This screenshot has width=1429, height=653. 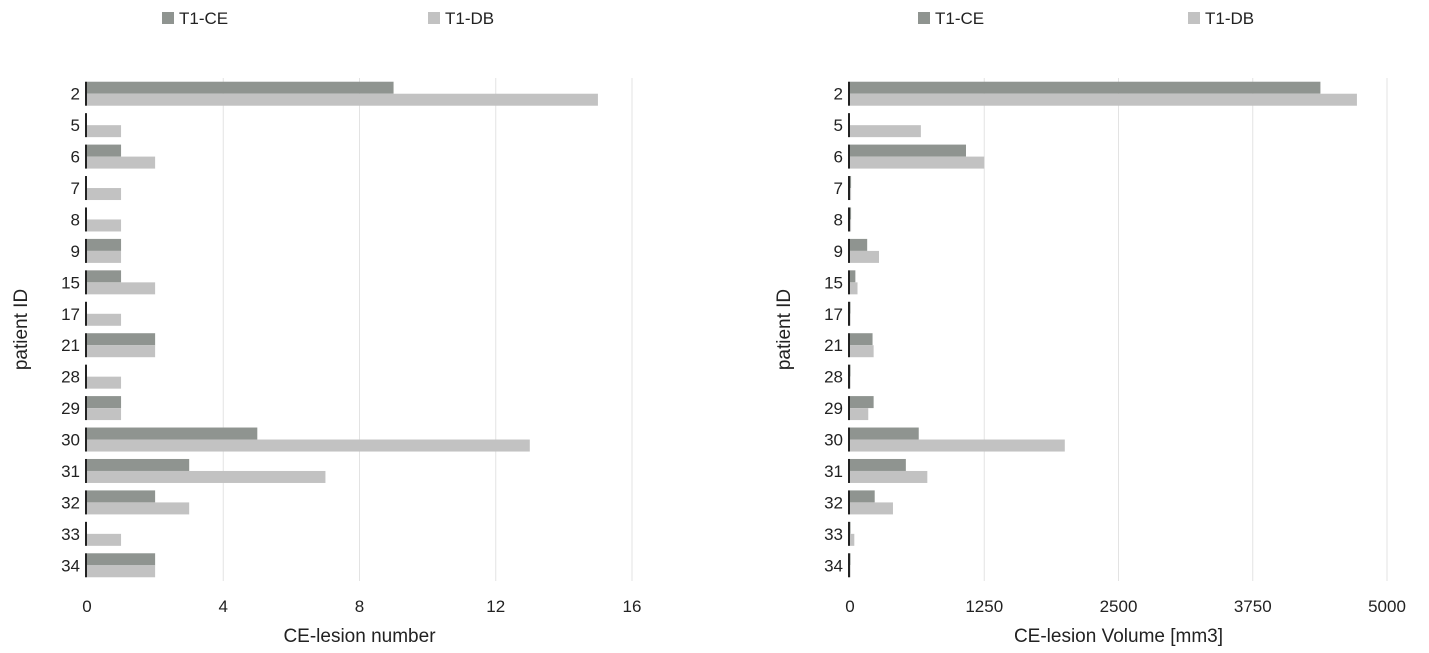 I want to click on y-tick-label: 8, so click(x=75, y=219).